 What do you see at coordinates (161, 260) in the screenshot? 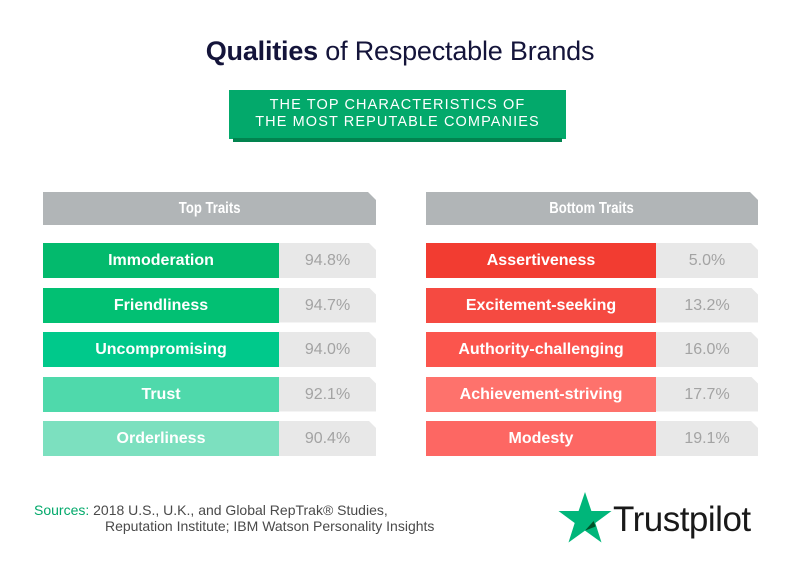
I see `trait-label: Immoderation` at bounding box center [161, 260].